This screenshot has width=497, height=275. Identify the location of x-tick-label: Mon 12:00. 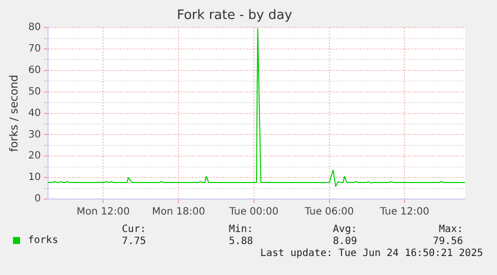
(103, 212).